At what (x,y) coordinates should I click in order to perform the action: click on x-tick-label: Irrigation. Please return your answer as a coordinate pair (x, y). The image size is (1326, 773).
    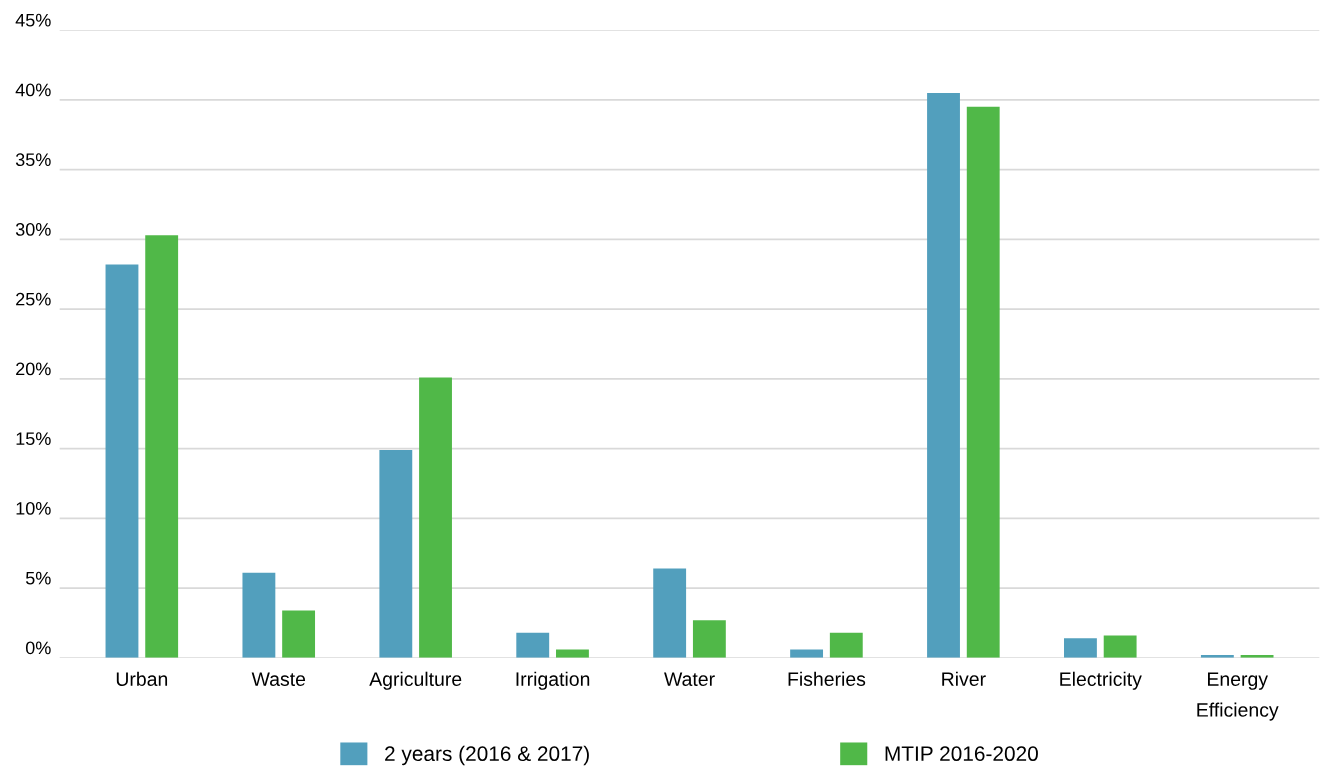
    Looking at the image, I should click on (553, 680).